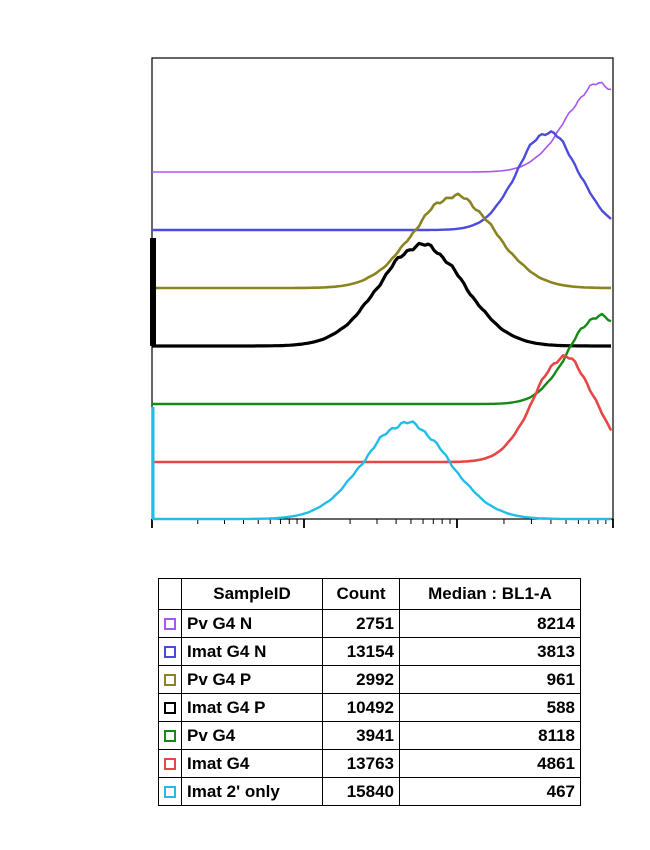 This screenshot has height=850, width=650. What do you see at coordinates (490, 707) in the screenshot?
I see `median-cell: 588` at bounding box center [490, 707].